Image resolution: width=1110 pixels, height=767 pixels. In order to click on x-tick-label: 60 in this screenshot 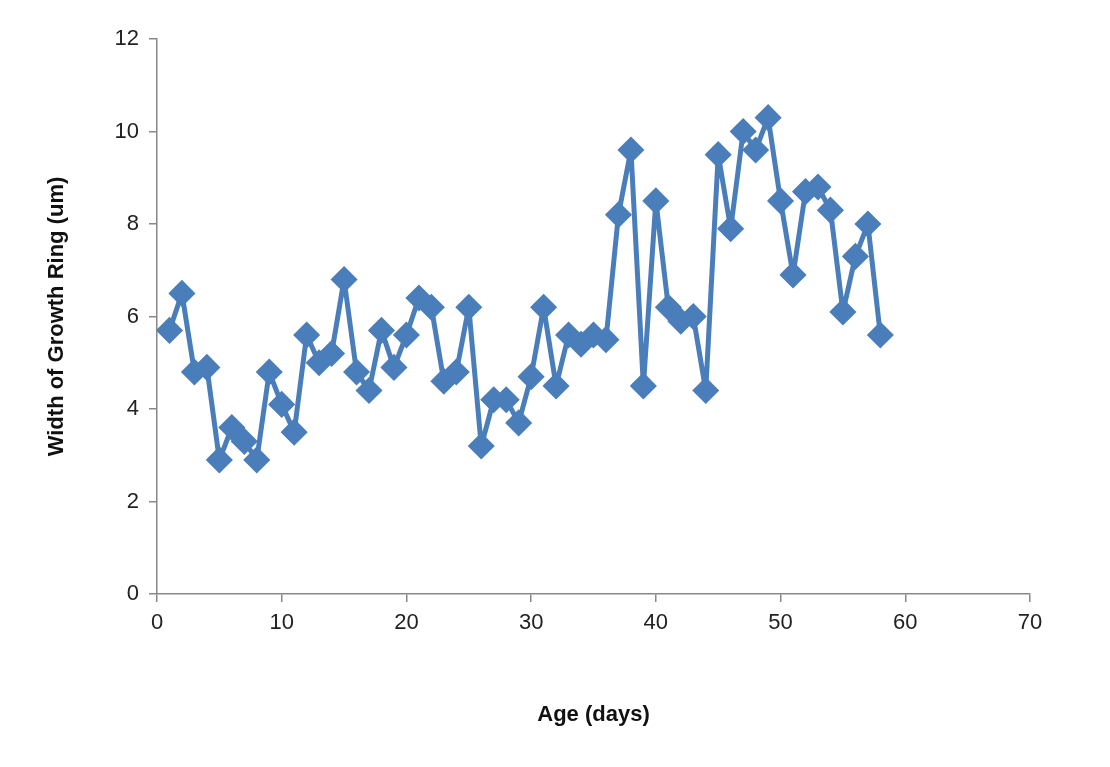, I will do `click(905, 622)`.